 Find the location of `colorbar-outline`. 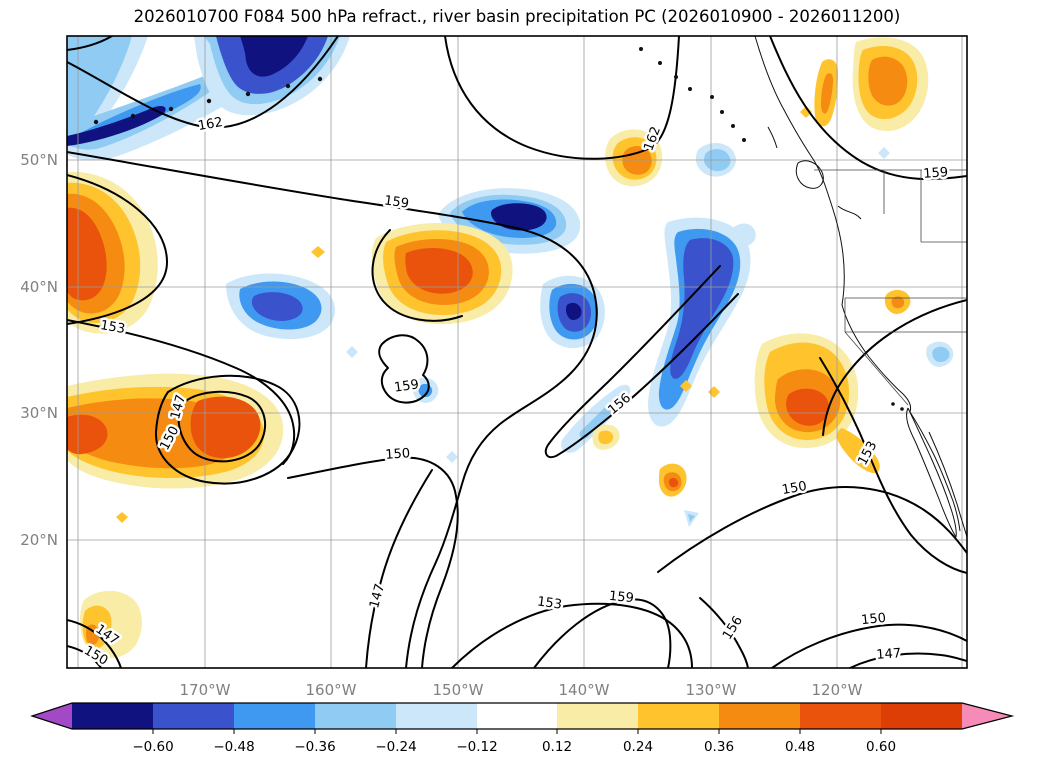

colorbar-outline is located at coordinates (522, 716).